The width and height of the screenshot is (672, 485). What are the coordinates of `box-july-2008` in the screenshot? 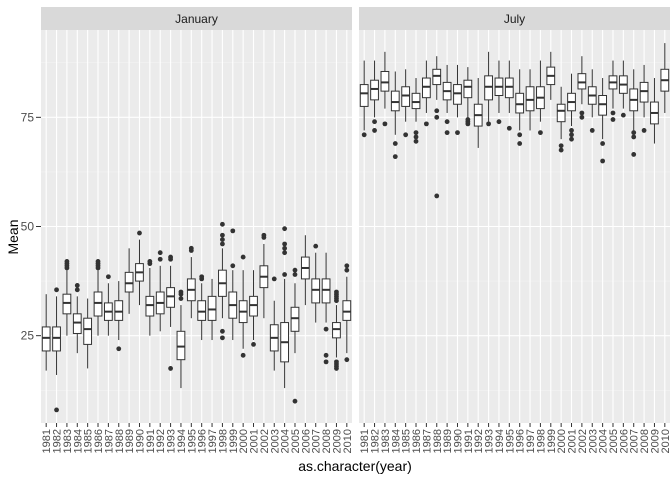 It's located at (644, 98).